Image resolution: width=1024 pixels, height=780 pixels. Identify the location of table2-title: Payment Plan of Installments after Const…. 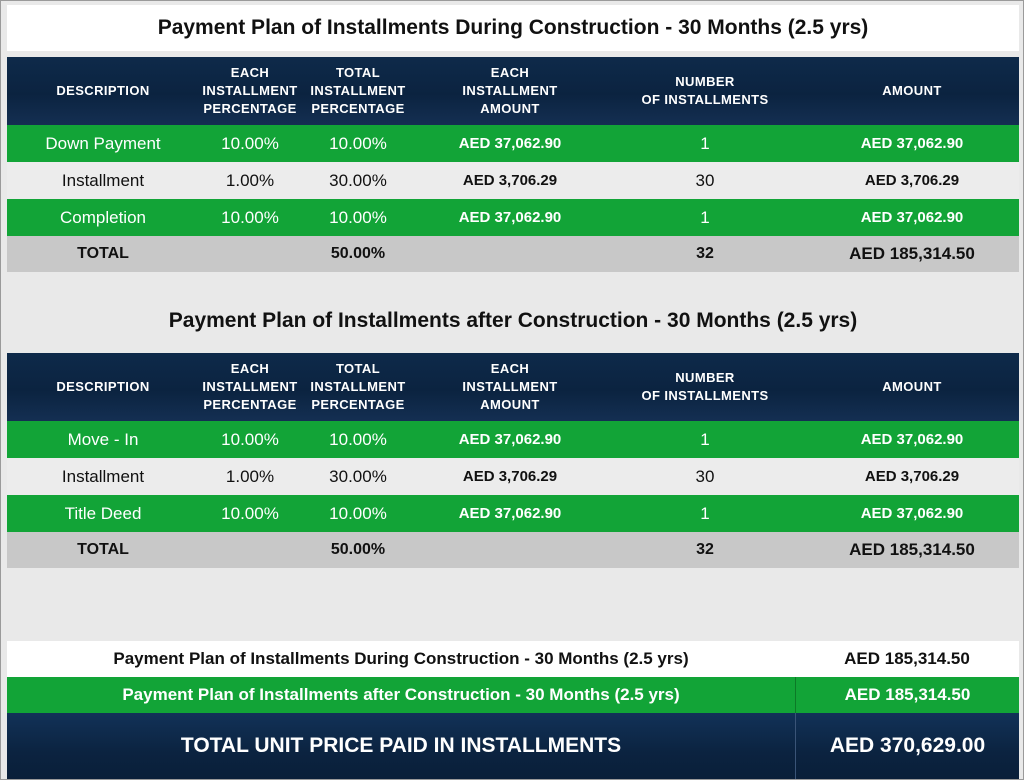
(513, 320).